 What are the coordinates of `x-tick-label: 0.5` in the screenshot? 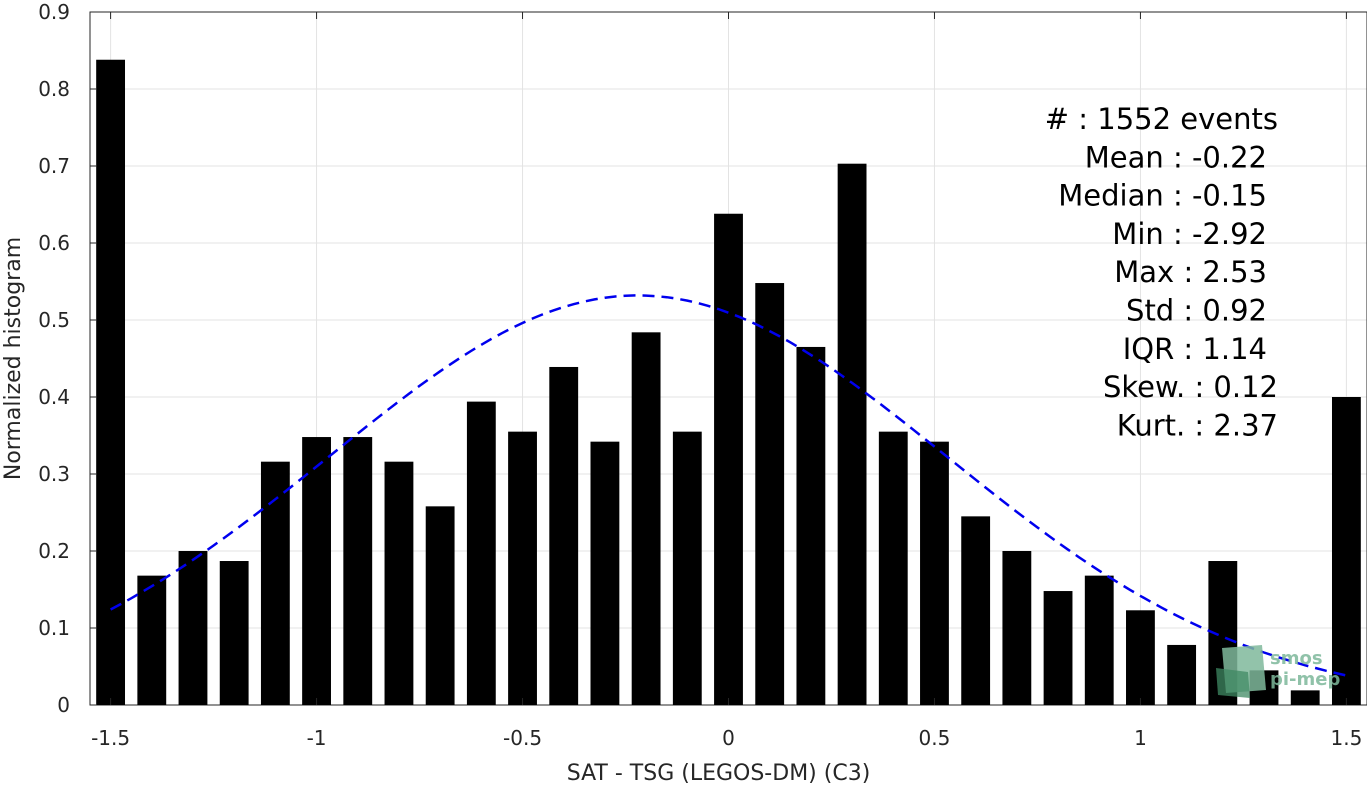 It's located at (935, 738).